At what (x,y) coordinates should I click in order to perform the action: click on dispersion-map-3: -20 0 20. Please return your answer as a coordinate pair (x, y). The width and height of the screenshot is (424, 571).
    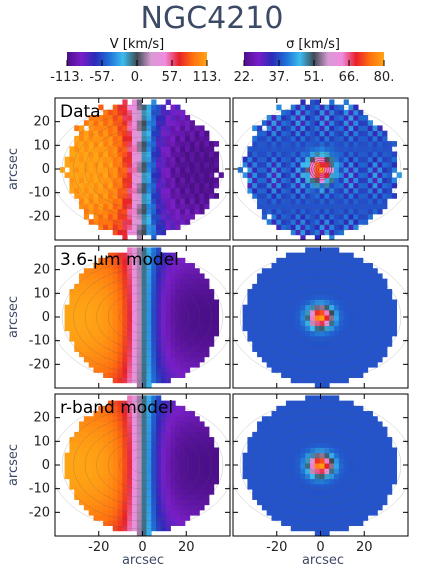
    Looking at the image, I should click on (320, 474).